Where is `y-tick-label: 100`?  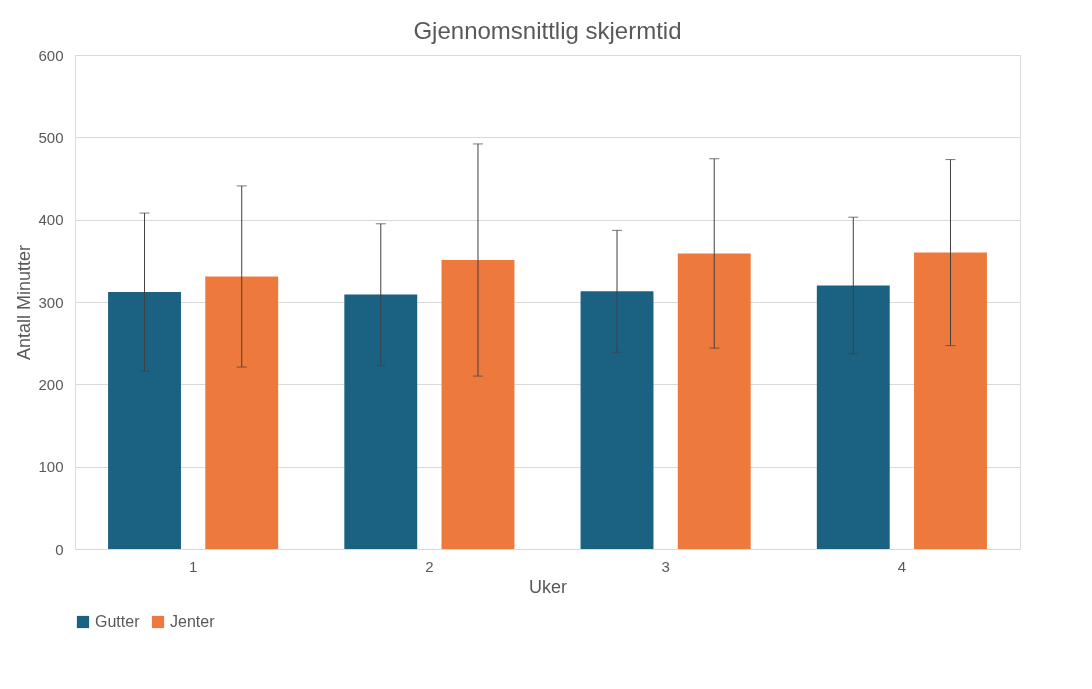 y-tick-label: 100 is located at coordinates (51, 467).